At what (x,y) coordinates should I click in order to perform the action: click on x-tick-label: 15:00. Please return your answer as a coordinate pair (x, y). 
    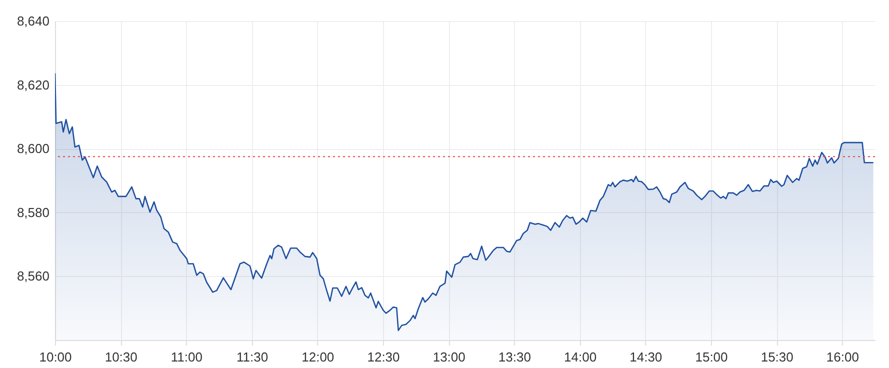
    Looking at the image, I should click on (711, 357).